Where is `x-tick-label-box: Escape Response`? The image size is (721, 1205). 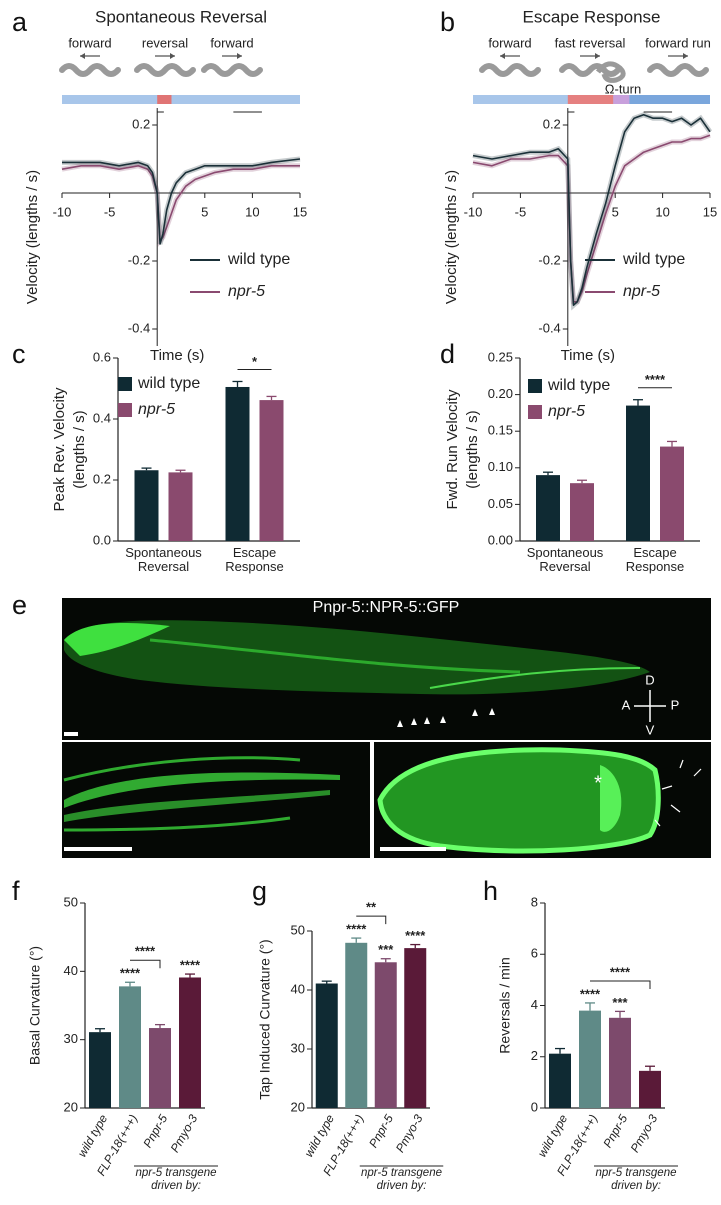 x-tick-label-box: Escape Response is located at coordinates (655, 560).